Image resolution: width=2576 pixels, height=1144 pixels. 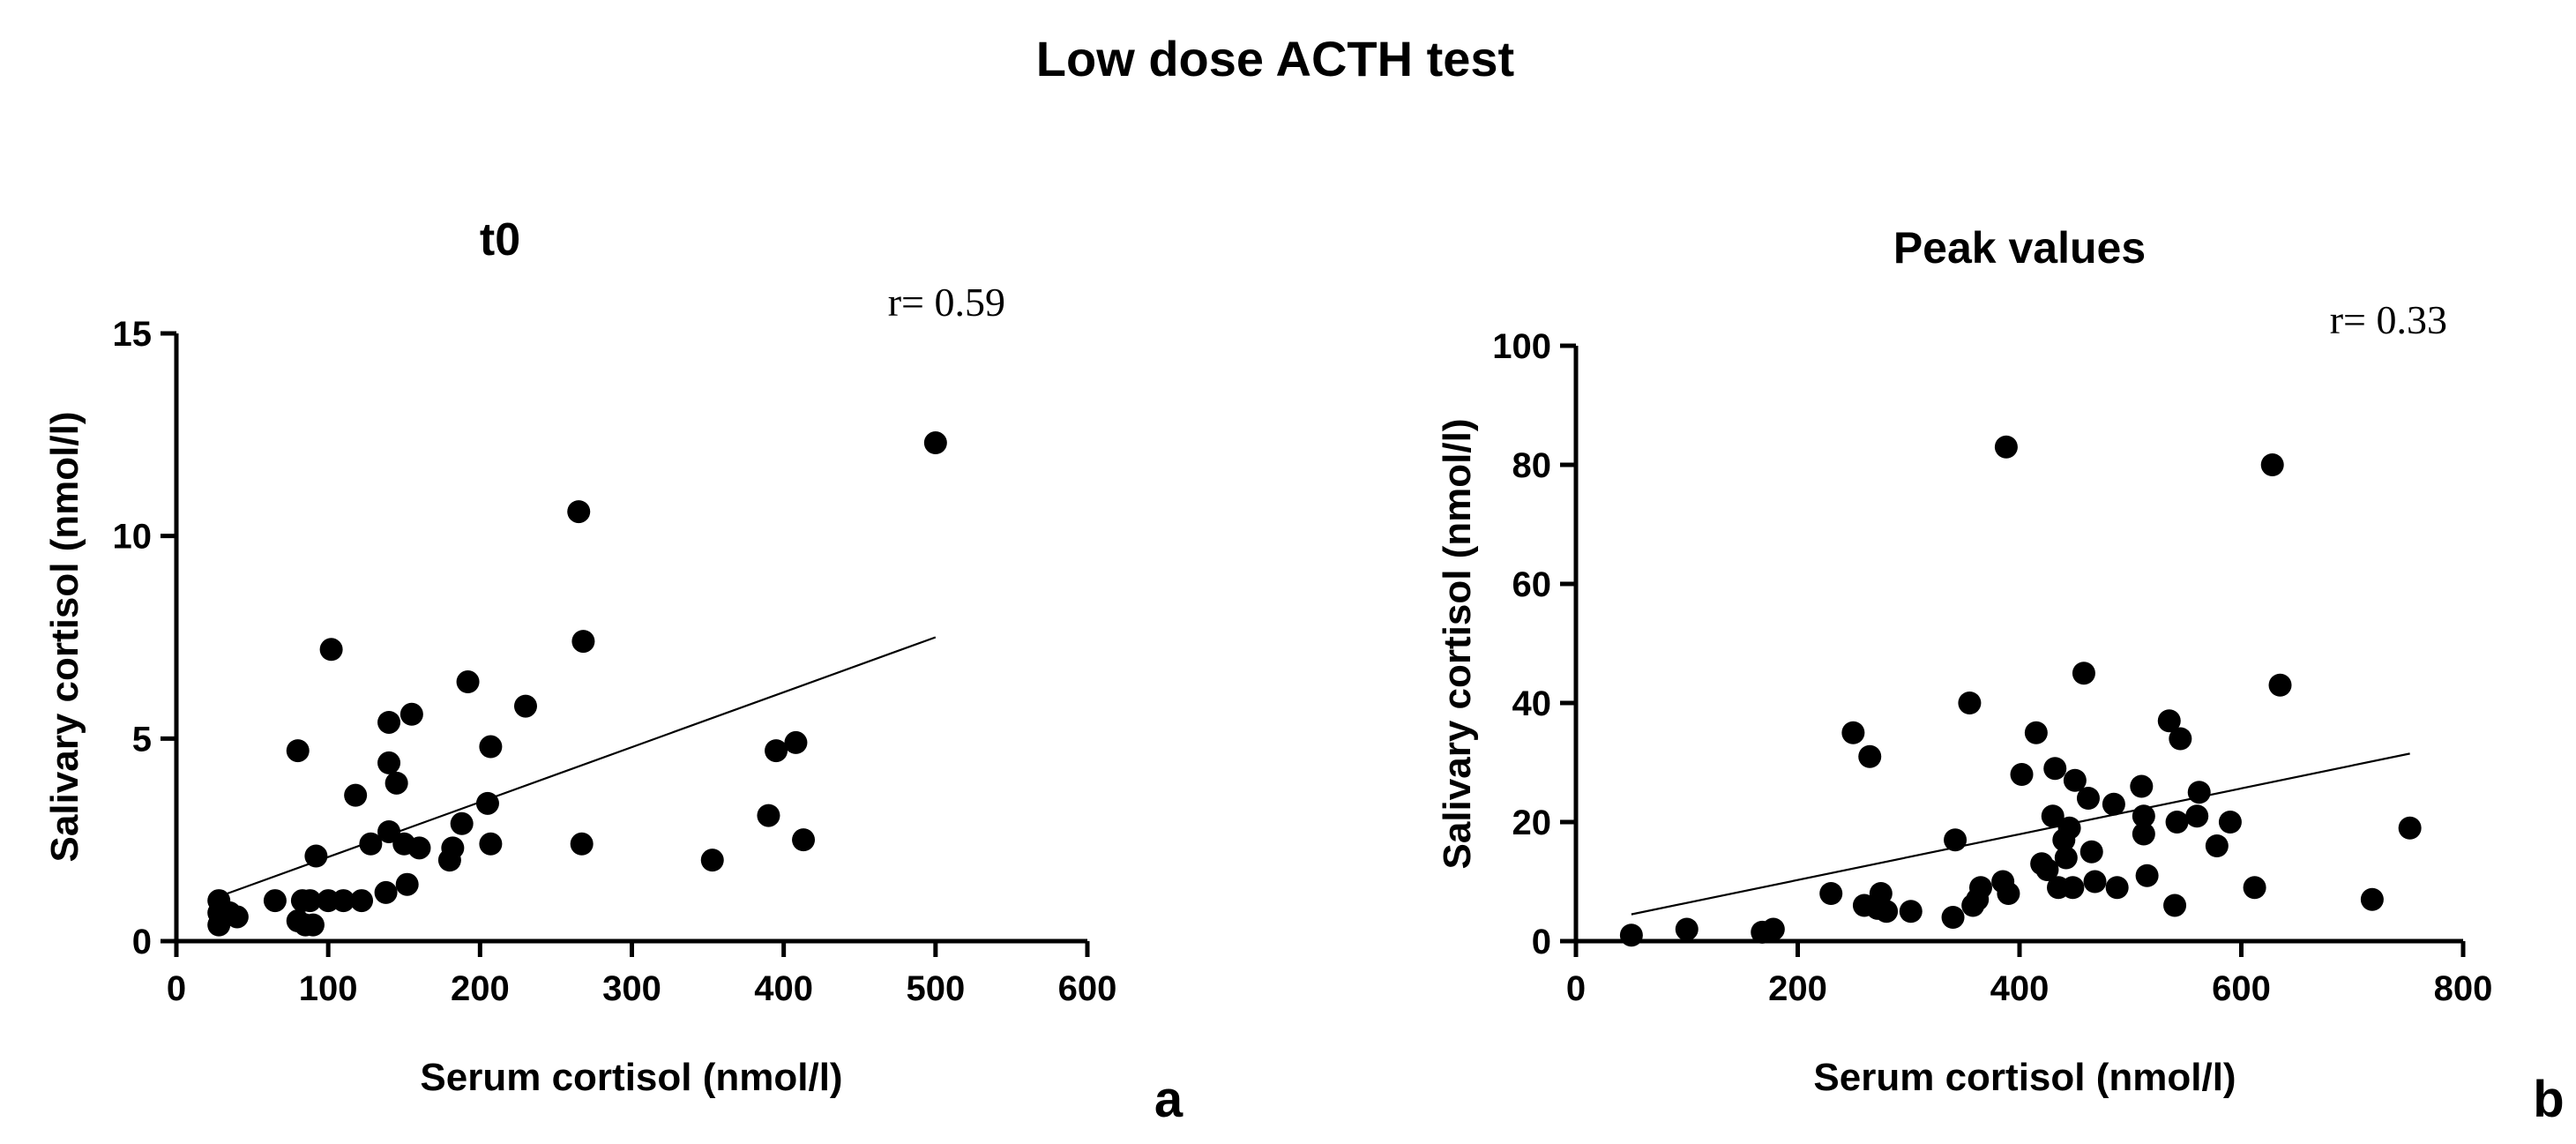 I want to click on panel-a-correlation: r= 0.59, so click(x=946, y=302).